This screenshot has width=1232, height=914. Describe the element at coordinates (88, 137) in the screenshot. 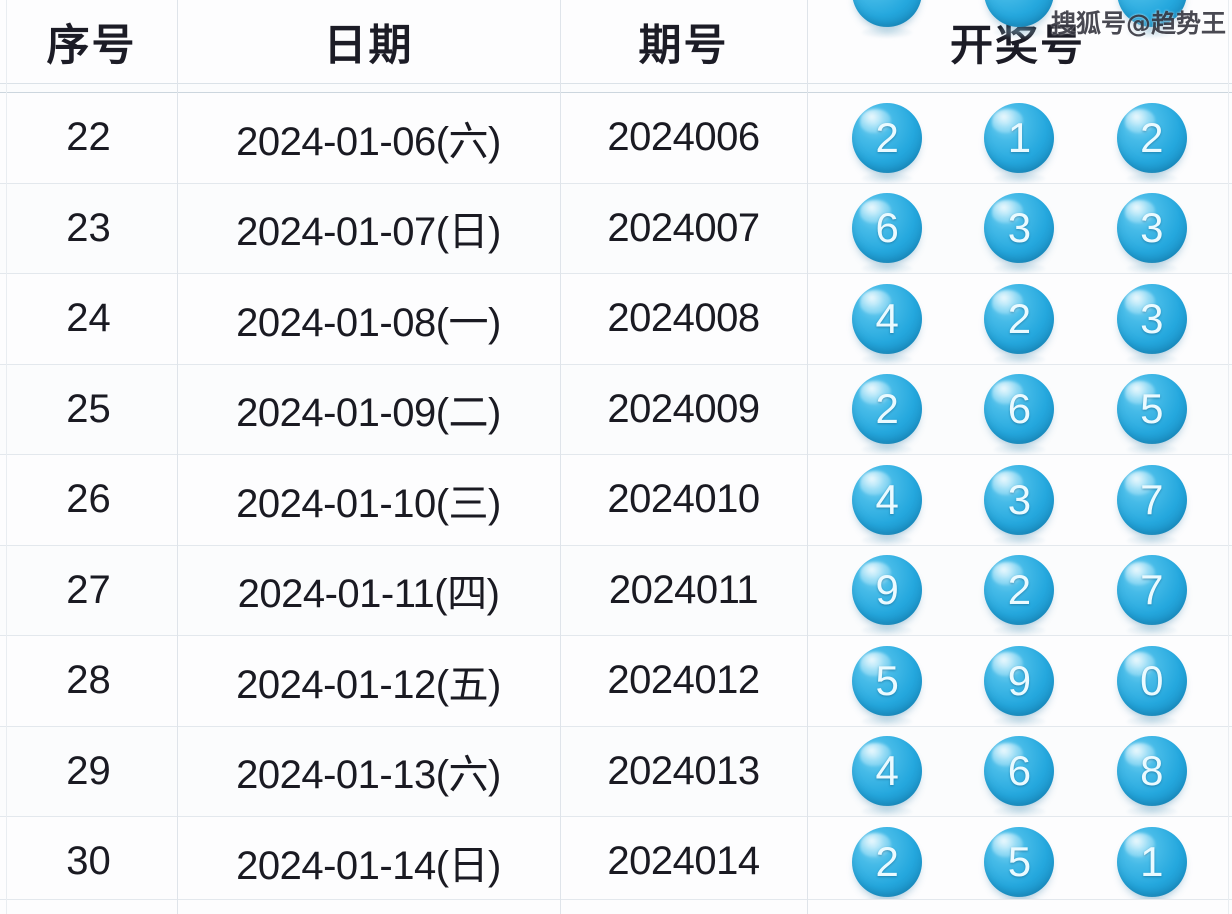

I see `cell-index: 22` at that location.